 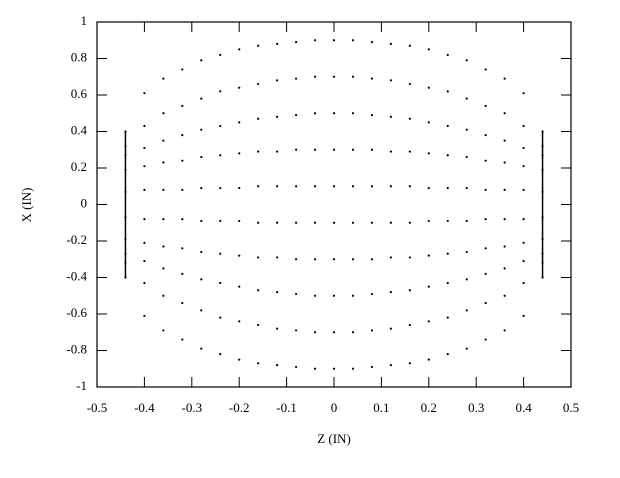 What do you see at coordinates (523, 407) in the screenshot?
I see `x-tick-label: 0.4` at bounding box center [523, 407].